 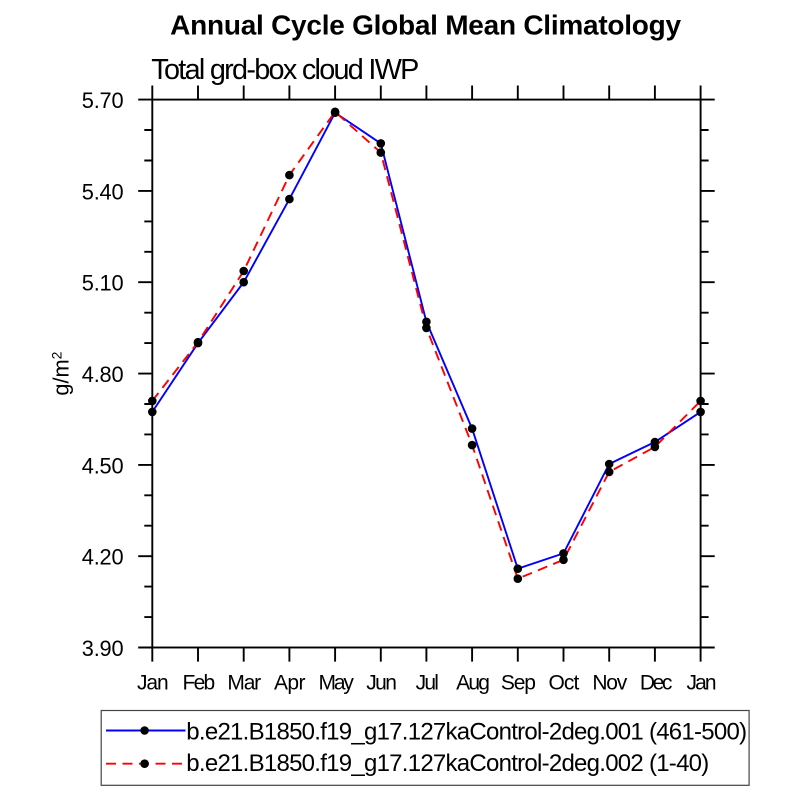 I want to click on svg-text: Dec, so click(x=656, y=683).